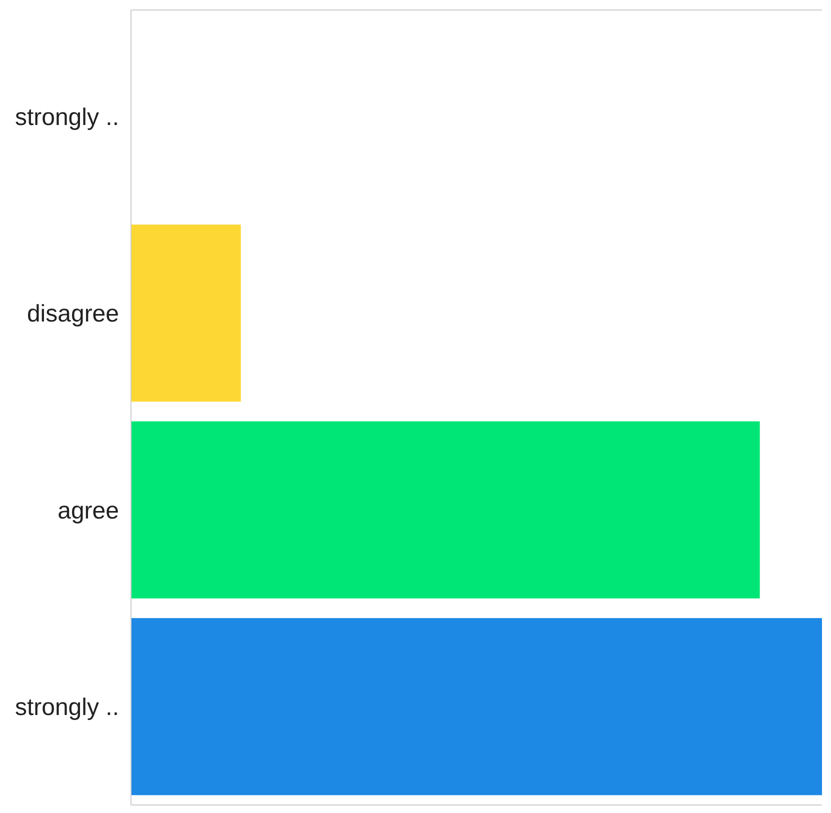  I want to click on y-tick-label: agree, so click(88, 510).